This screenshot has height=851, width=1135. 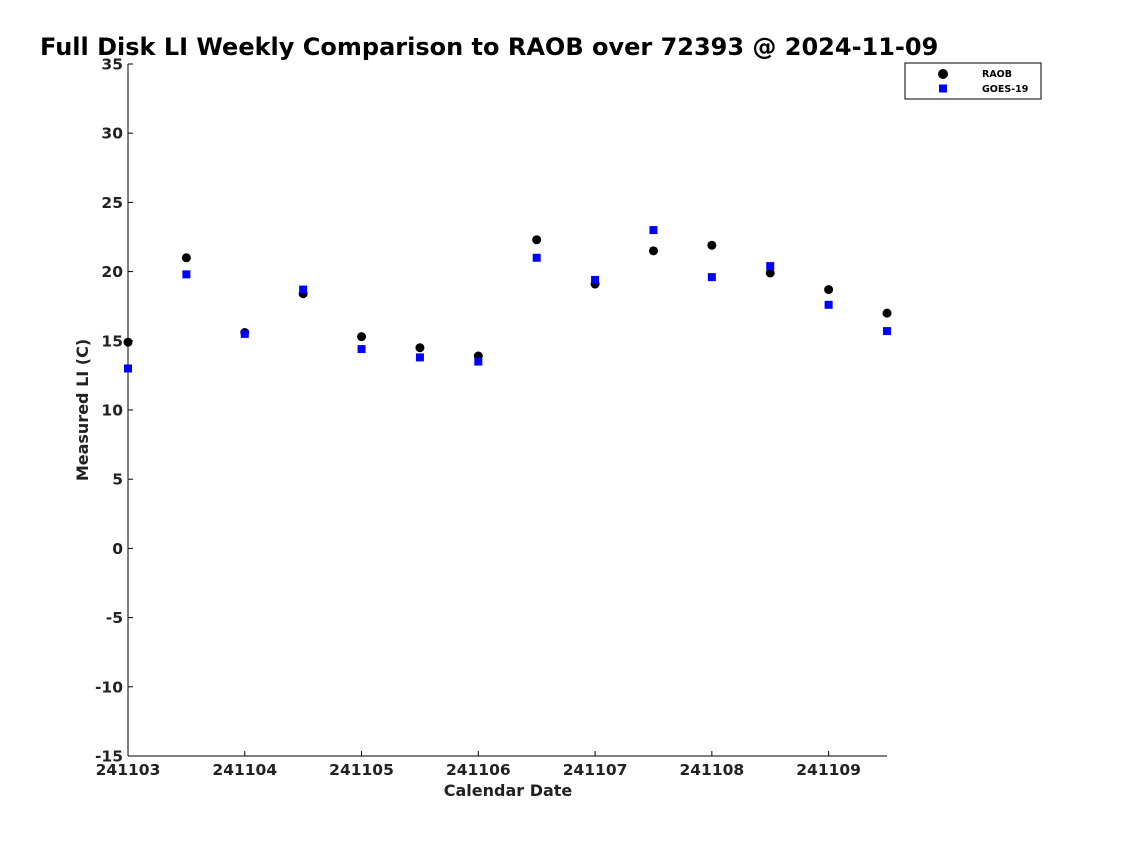 What do you see at coordinates (508, 790) in the screenshot?
I see `x-axis-label: Calendar Date` at bounding box center [508, 790].